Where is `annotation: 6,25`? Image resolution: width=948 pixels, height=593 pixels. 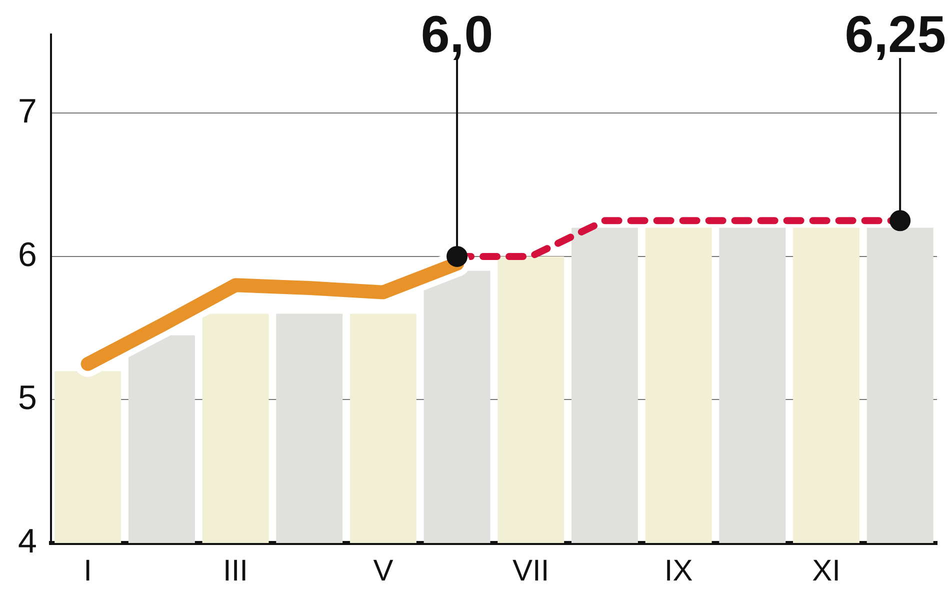 annotation: 6,25 is located at coordinates (895, 35).